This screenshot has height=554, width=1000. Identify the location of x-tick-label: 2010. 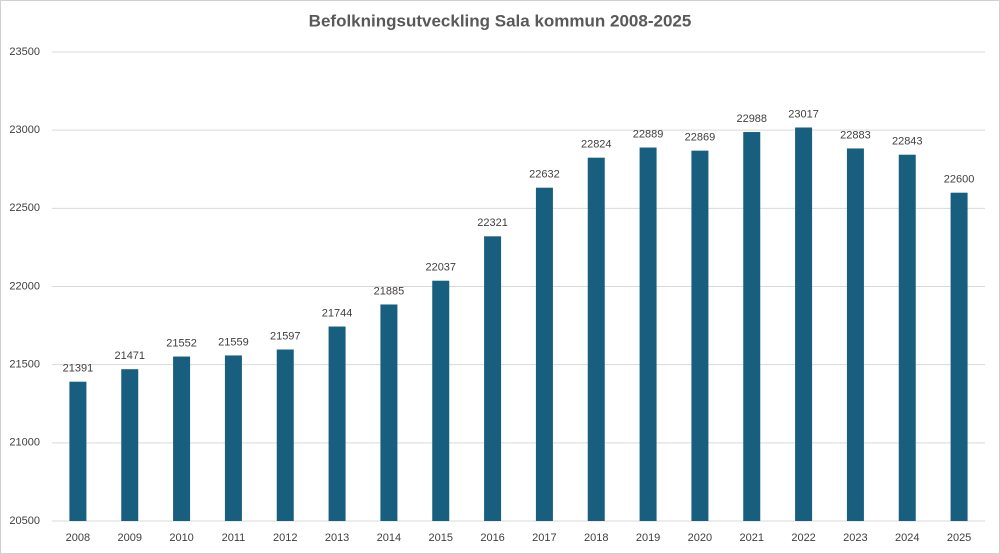
(181, 538).